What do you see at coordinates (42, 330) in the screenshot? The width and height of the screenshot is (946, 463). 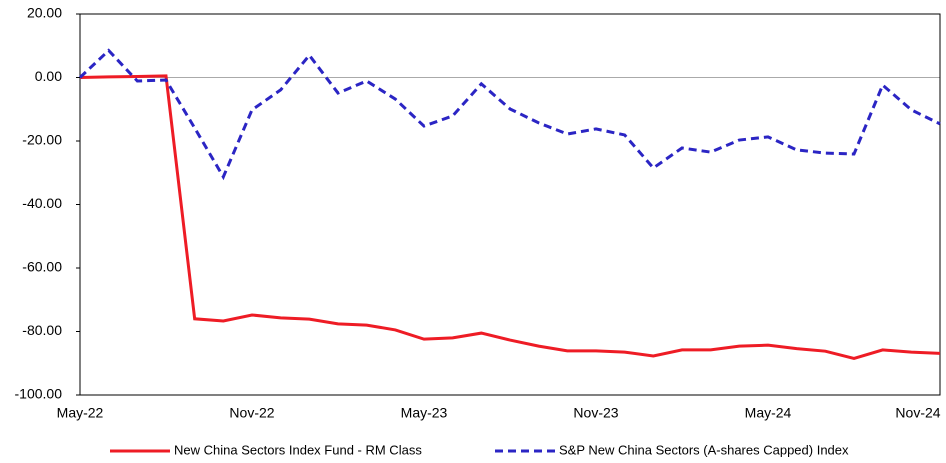 I see `y-tick-label: -80.00` at bounding box center [42, 330].